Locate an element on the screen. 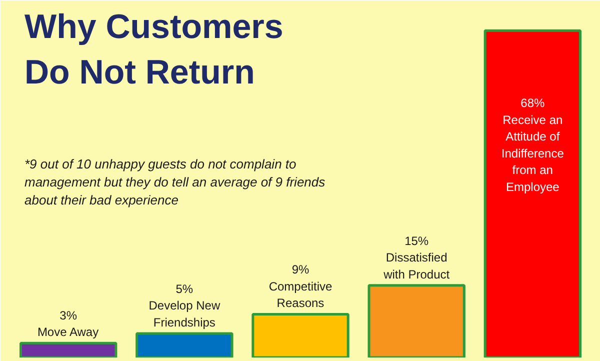 Image resolution: width=600 pixels, height=361 pixels. x-tick-label: Competitive Reasons is located at coordinates (300, 294).